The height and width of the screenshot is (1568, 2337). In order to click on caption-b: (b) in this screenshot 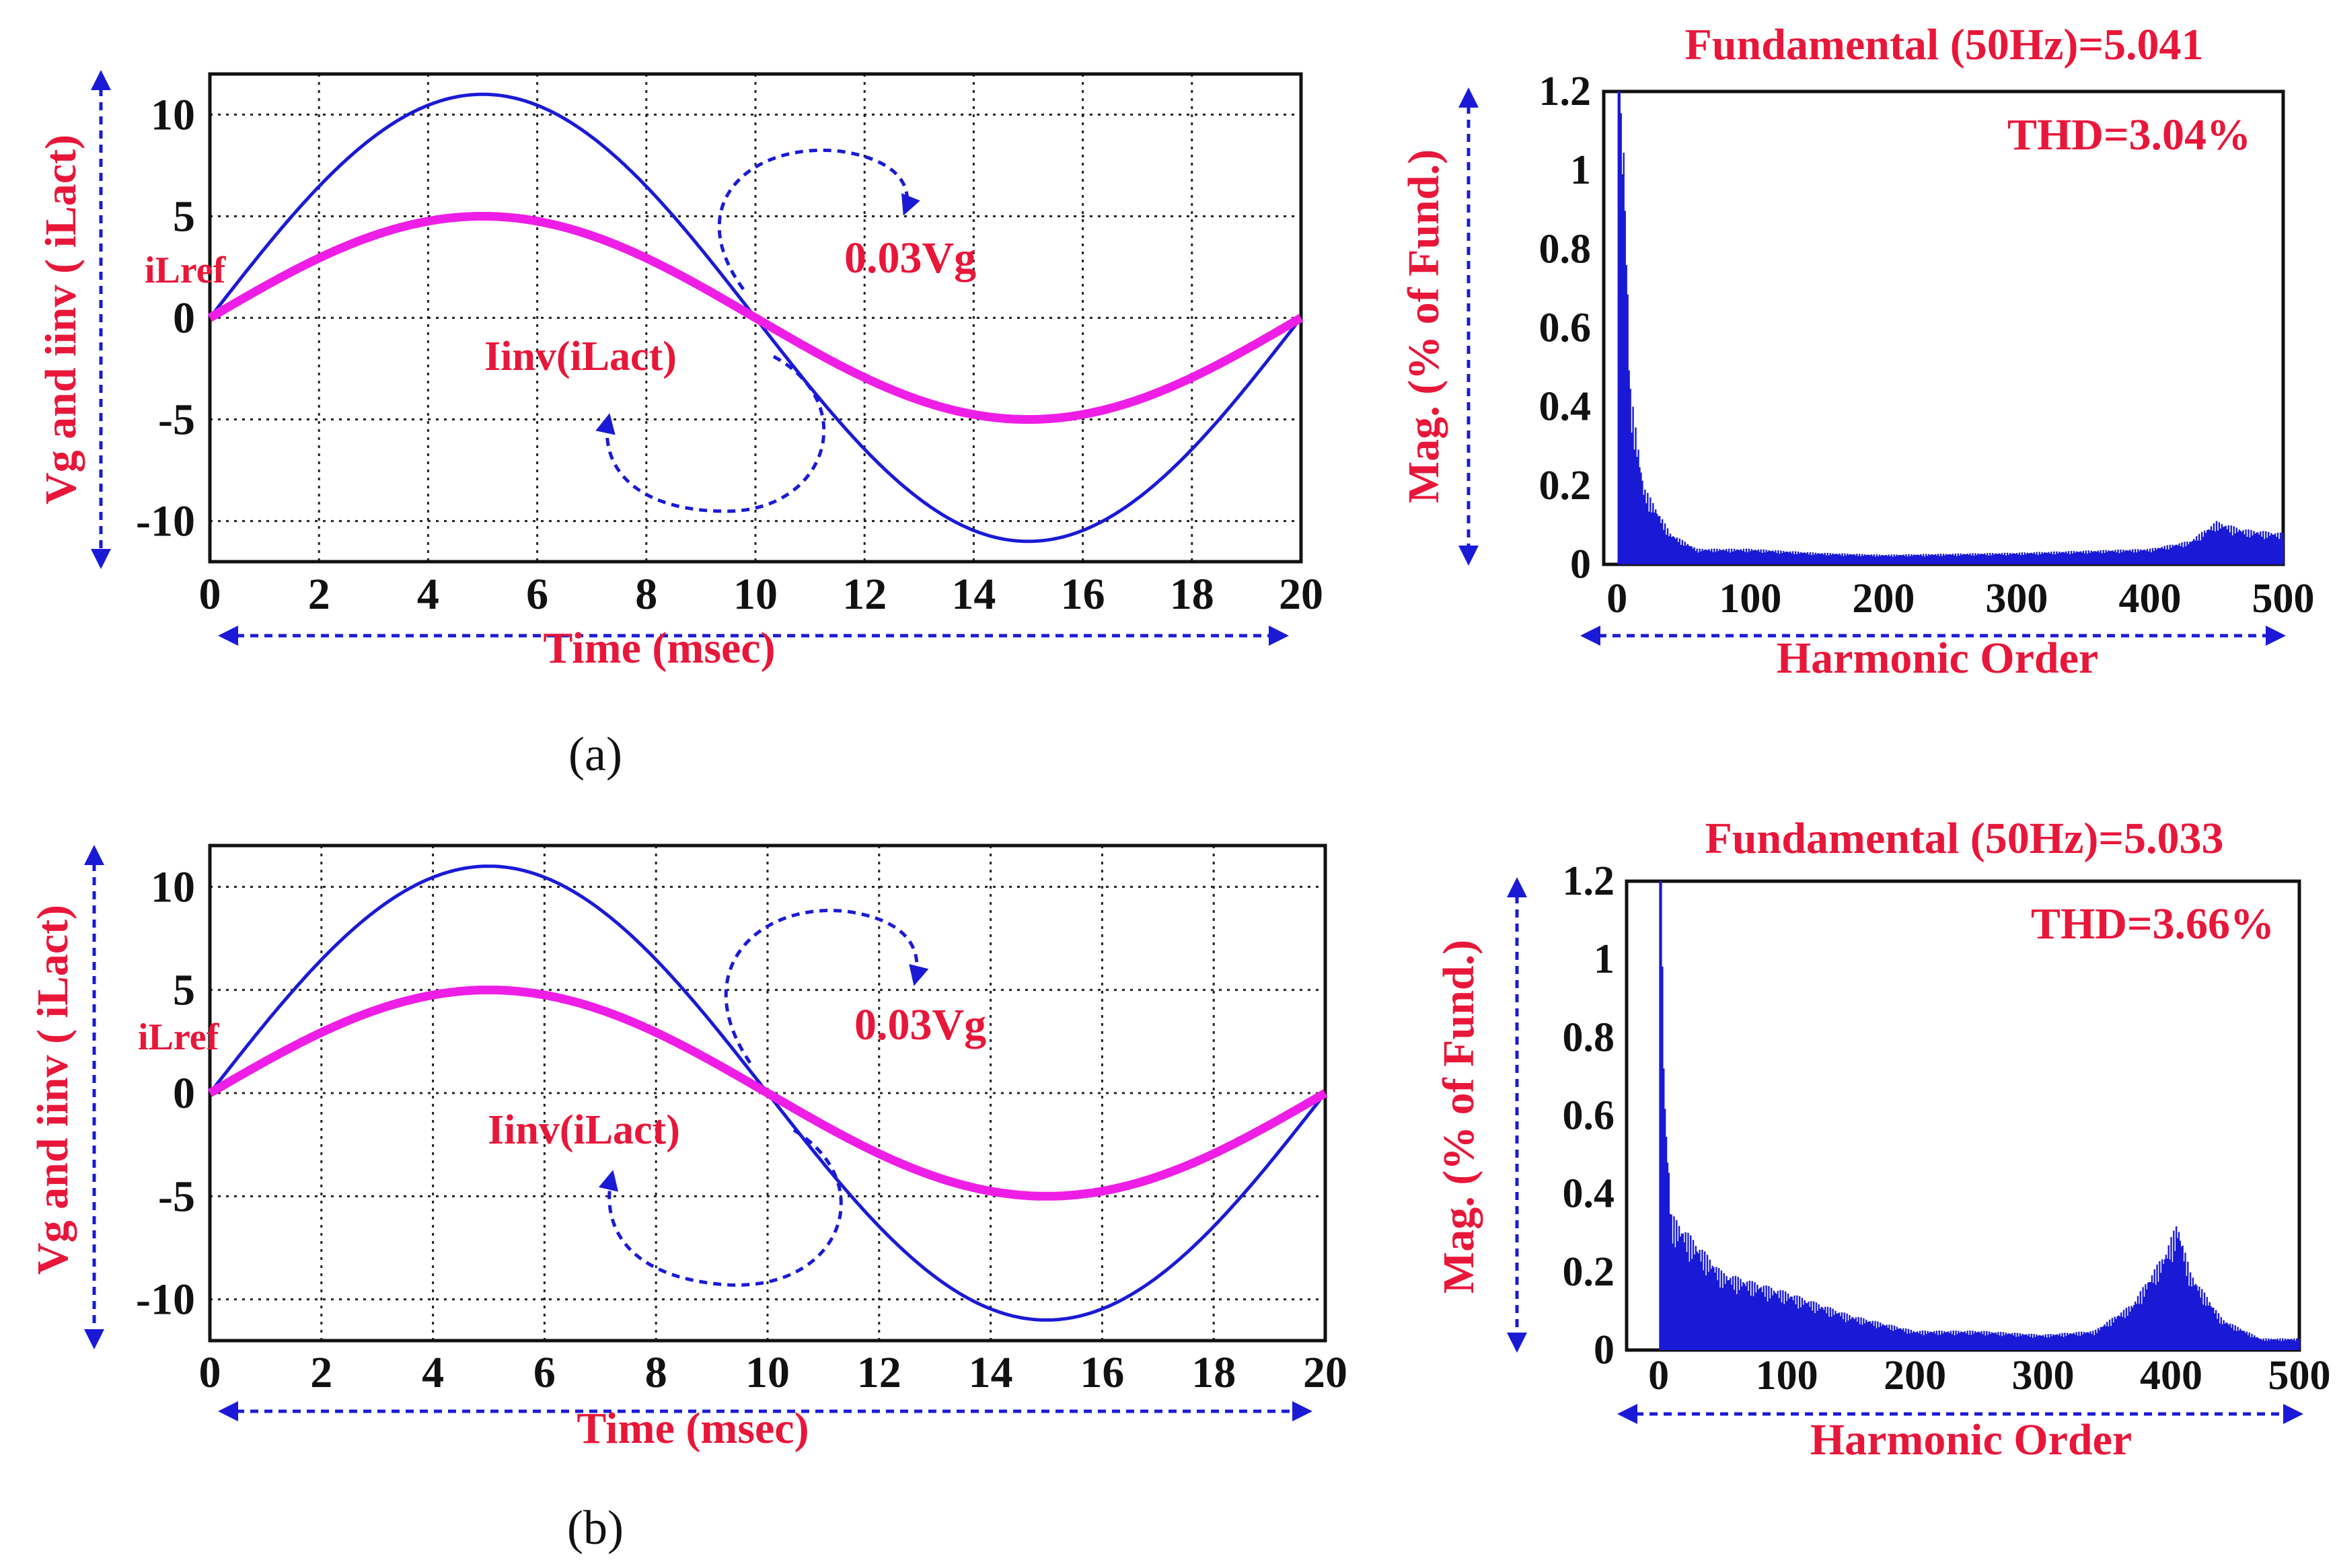, I will do `click(595, 1528)`.